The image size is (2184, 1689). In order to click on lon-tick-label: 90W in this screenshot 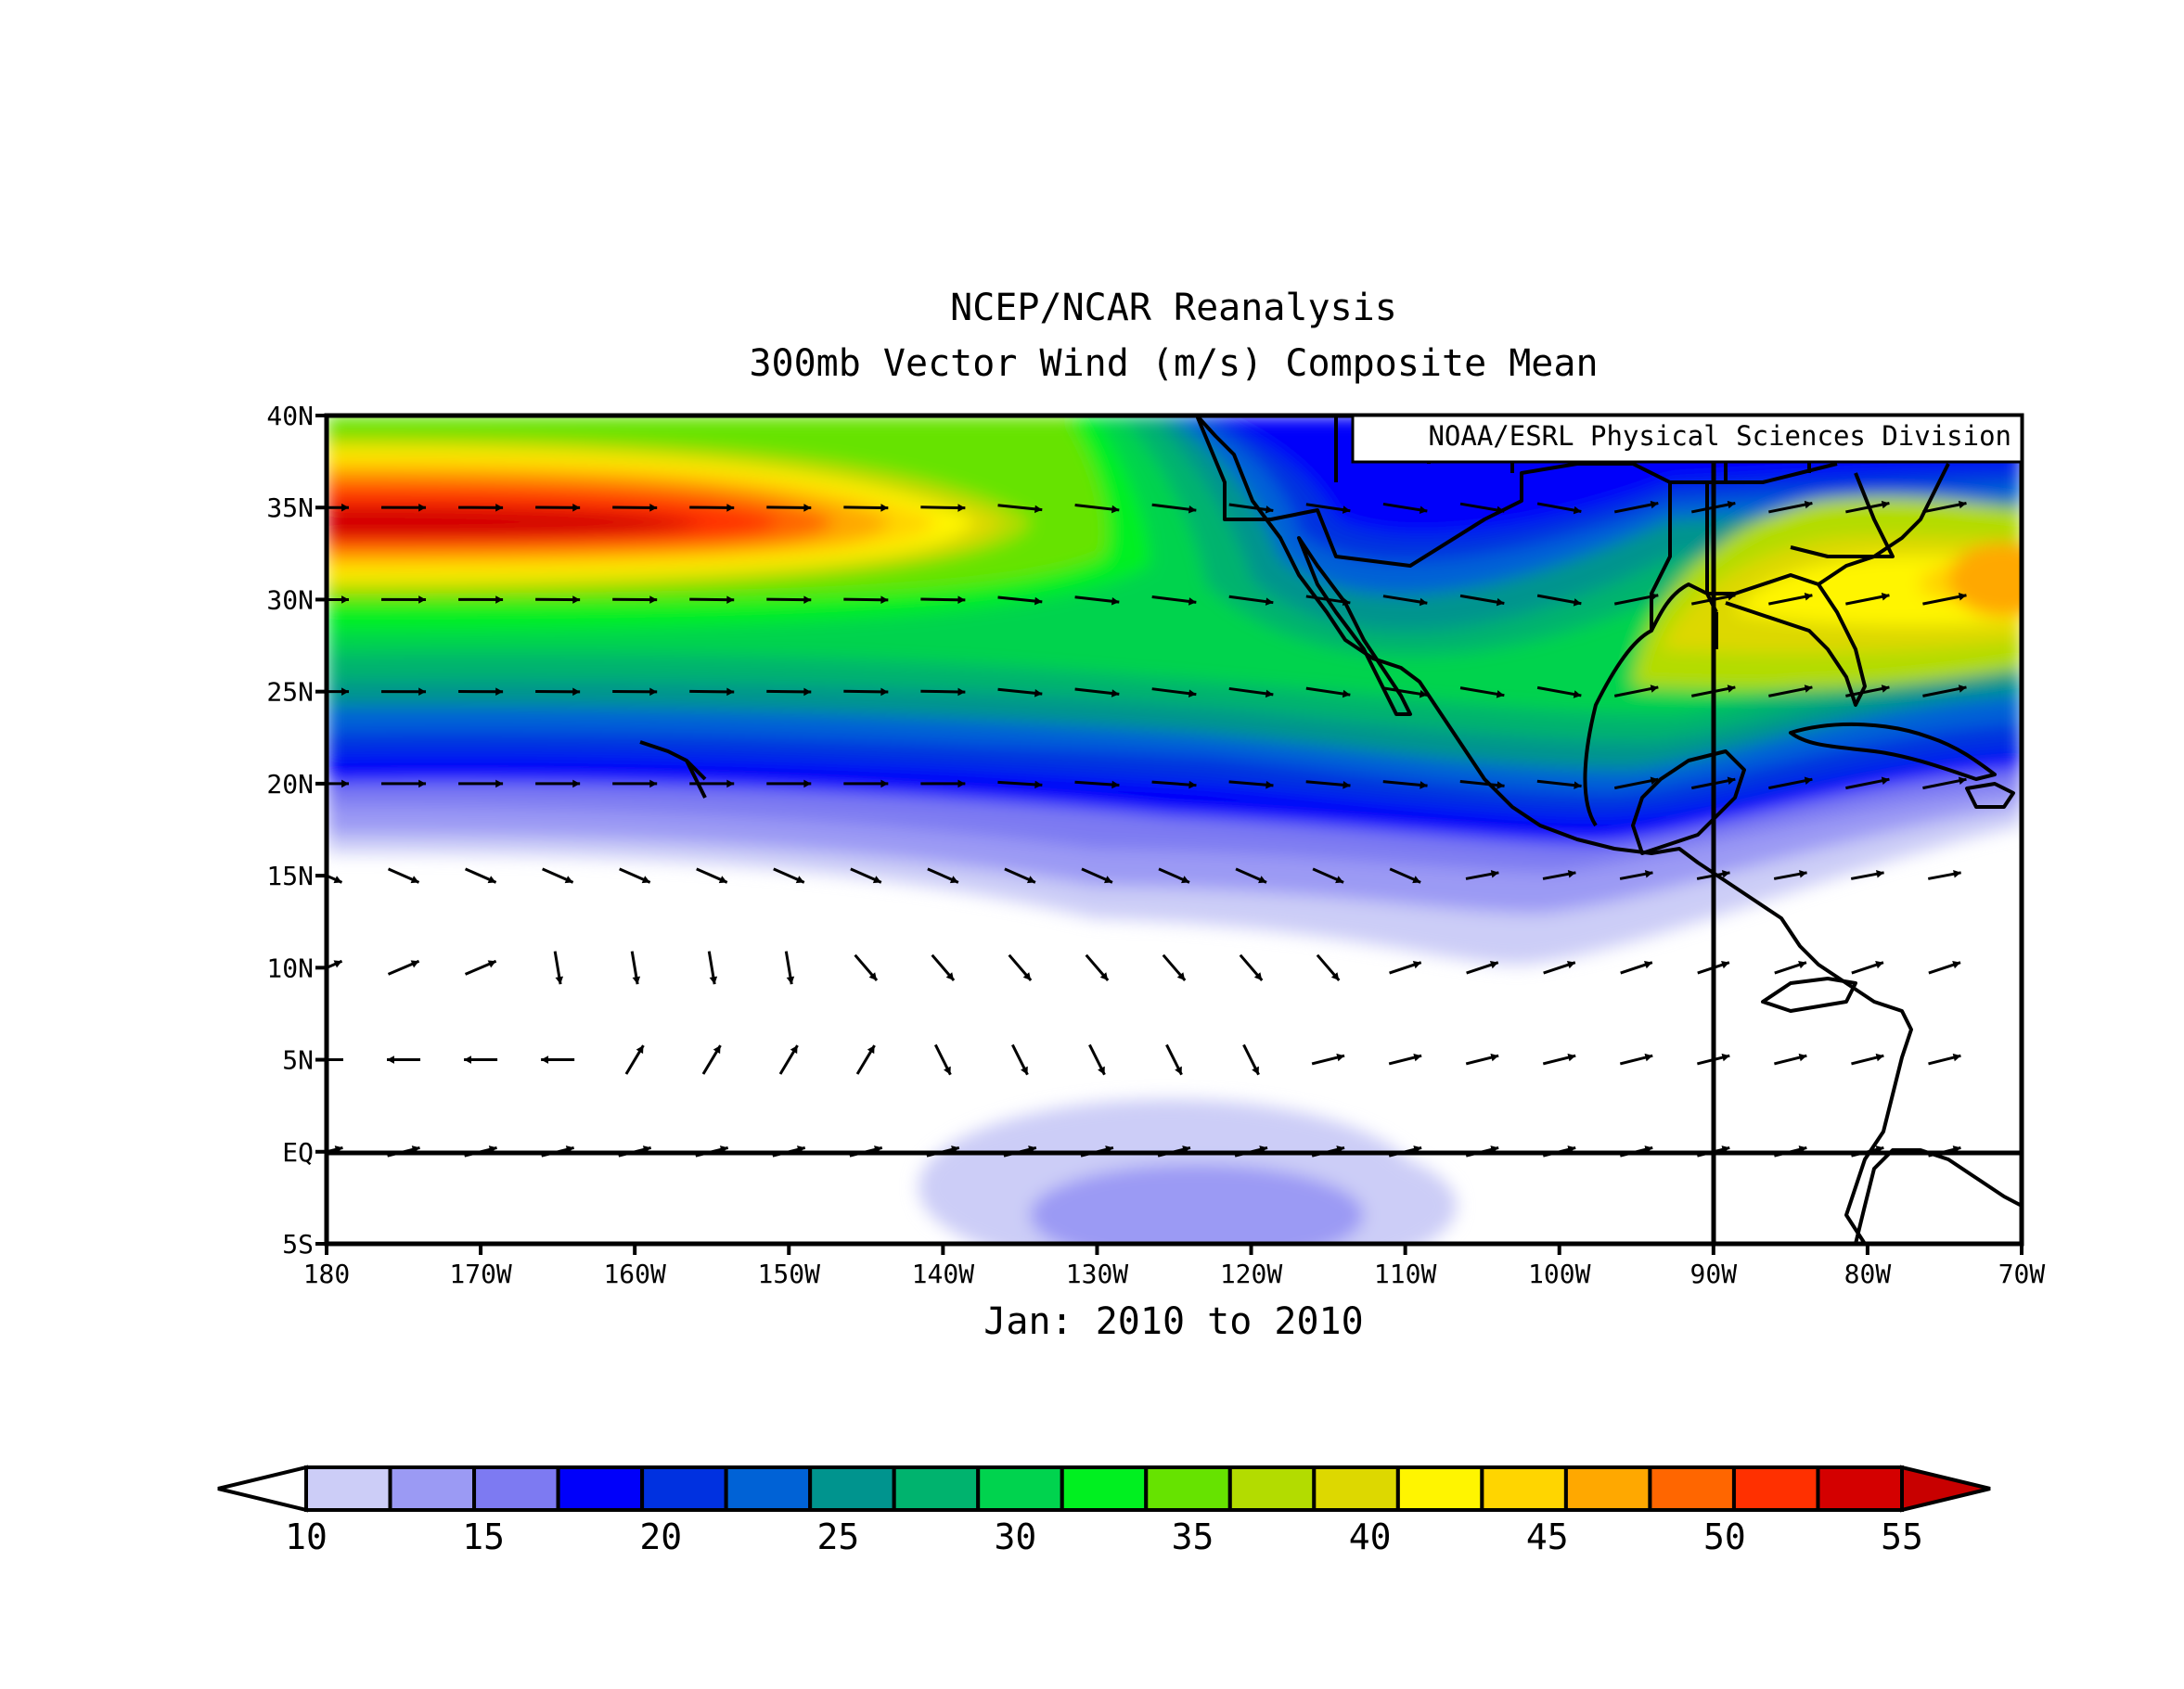, I will do `click(1714, 1274)`.